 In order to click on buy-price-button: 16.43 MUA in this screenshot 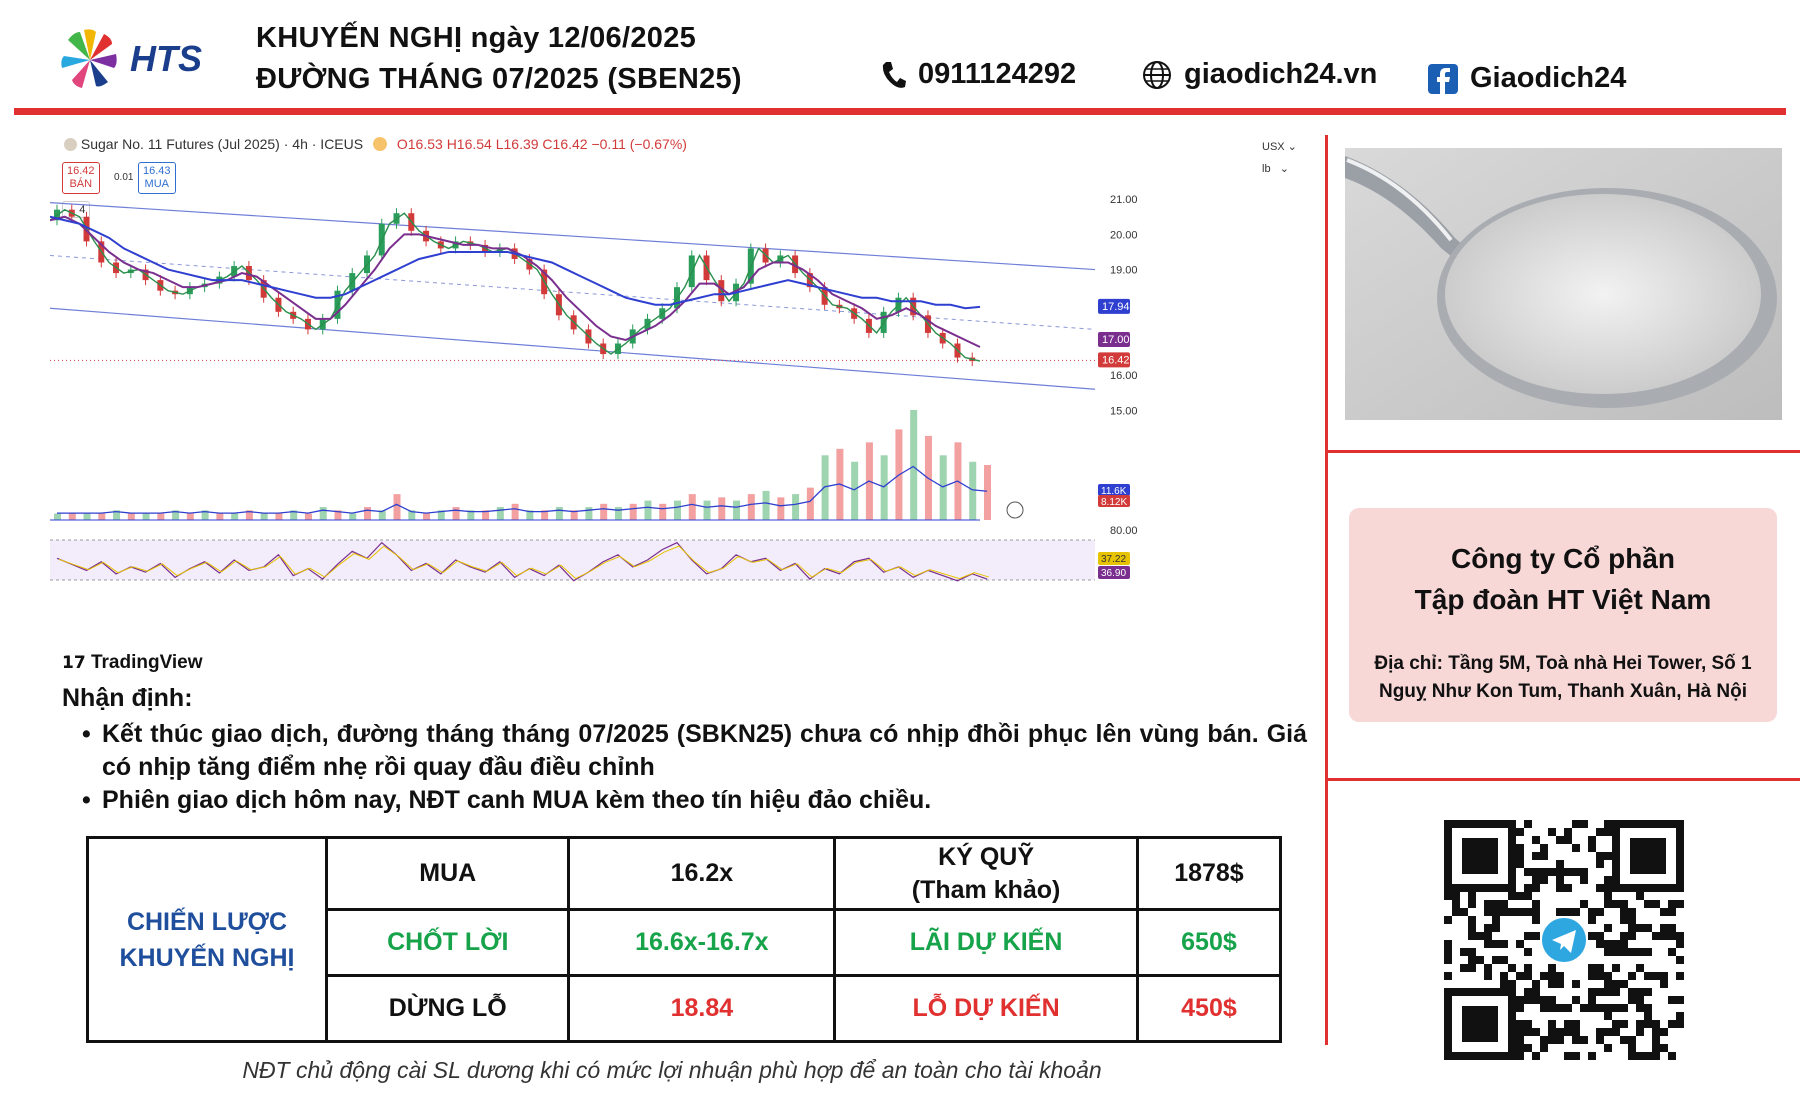, I will do `click(157, 178)`.